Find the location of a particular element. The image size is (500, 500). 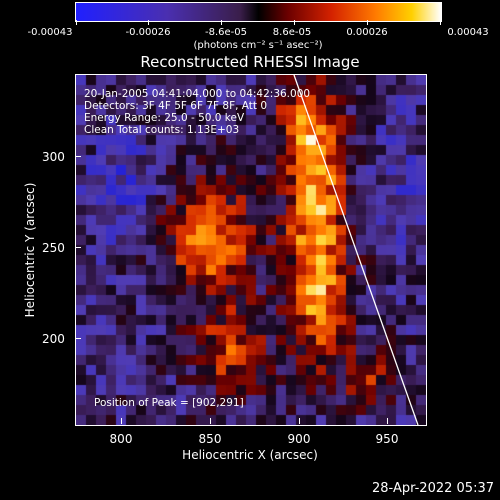

x-tick-label: 800 is located at coordinates (121, 439).